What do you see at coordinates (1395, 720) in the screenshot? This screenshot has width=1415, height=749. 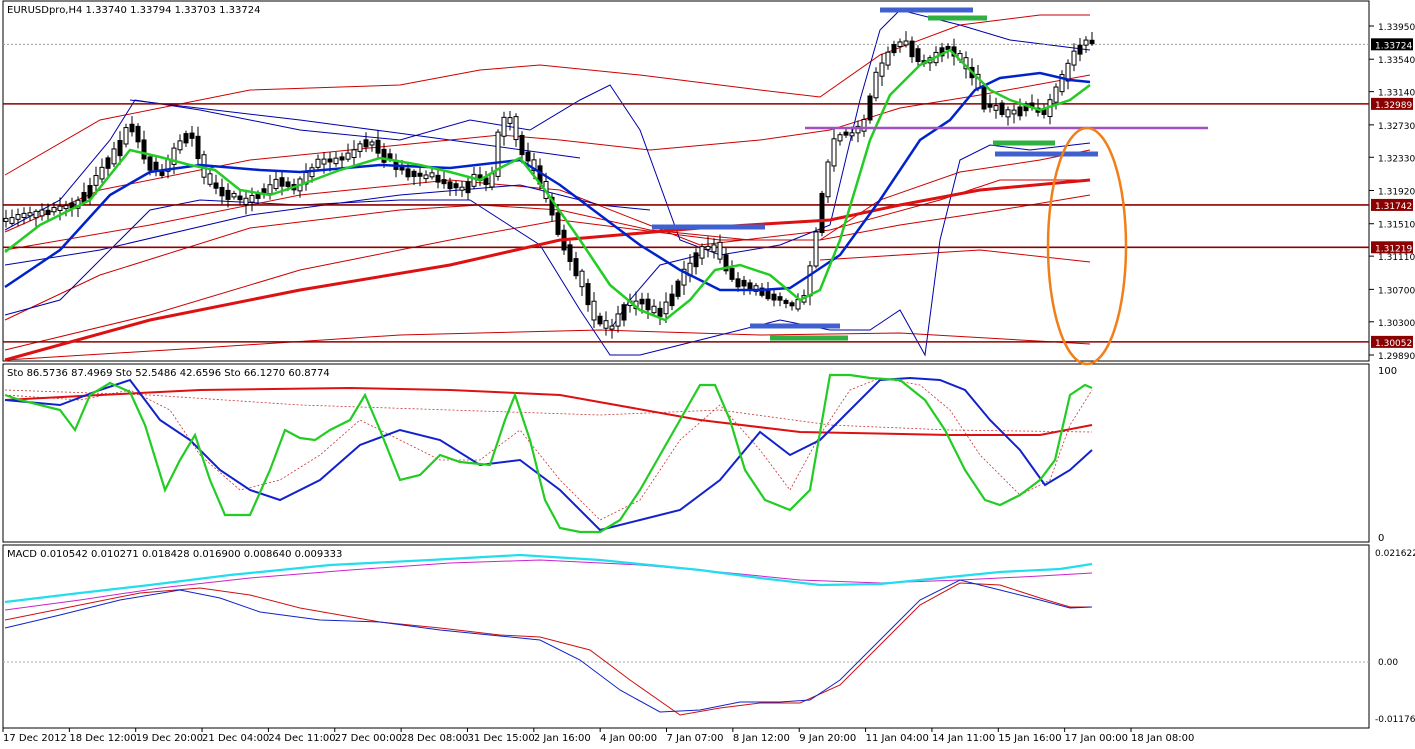 I see `macd-scale-bottom: -0.011766` at bounding box center [1395, 720].